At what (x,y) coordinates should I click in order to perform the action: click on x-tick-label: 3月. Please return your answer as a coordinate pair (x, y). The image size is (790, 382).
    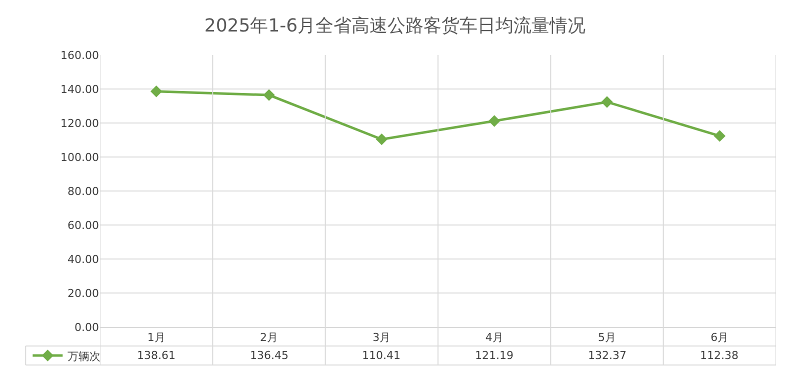
    Looking at the image, I should click on (381, 337).